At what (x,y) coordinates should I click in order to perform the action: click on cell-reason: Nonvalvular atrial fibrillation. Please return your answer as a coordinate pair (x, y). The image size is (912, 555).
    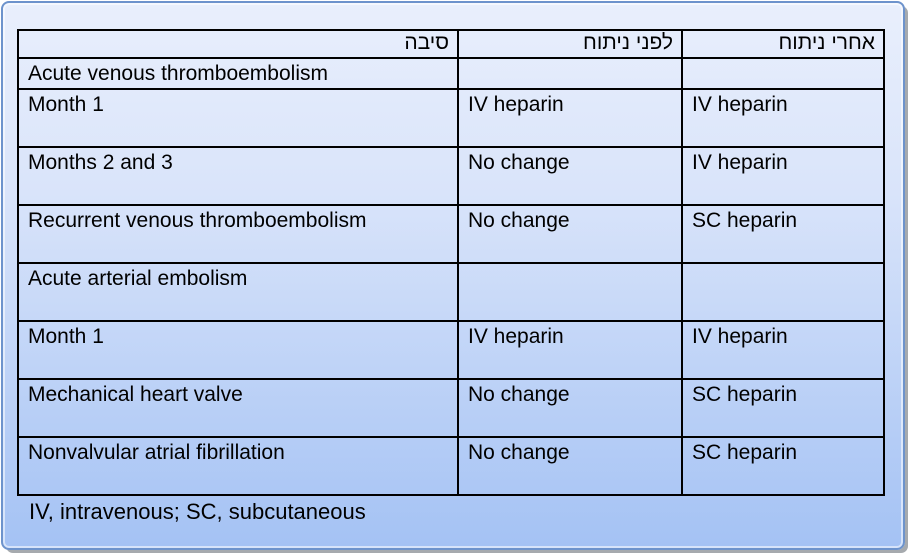
    Looking at the image, I should click on (238, 466).